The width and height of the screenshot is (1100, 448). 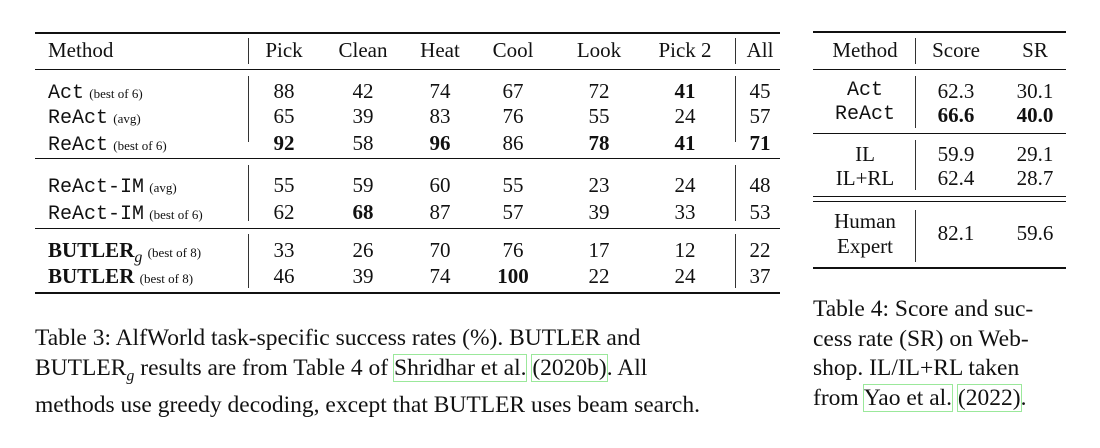 What do you see at coordinates (989, 397) in the screenshot?
I see `citation-year-link: (2022)` at bounding box center [989, 397].